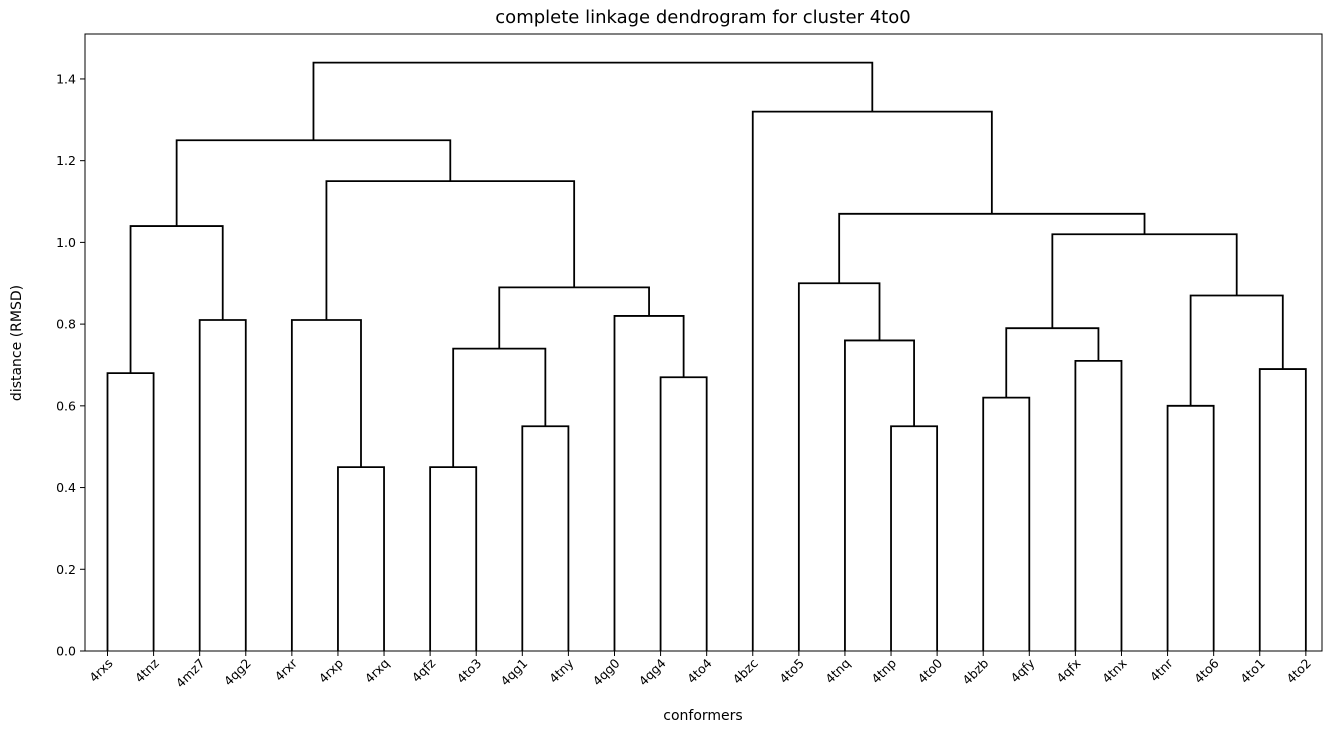  Describe the element at coordinates (424, 670) in the screenshot. I see `leaf-label: 4qfz` at that location.